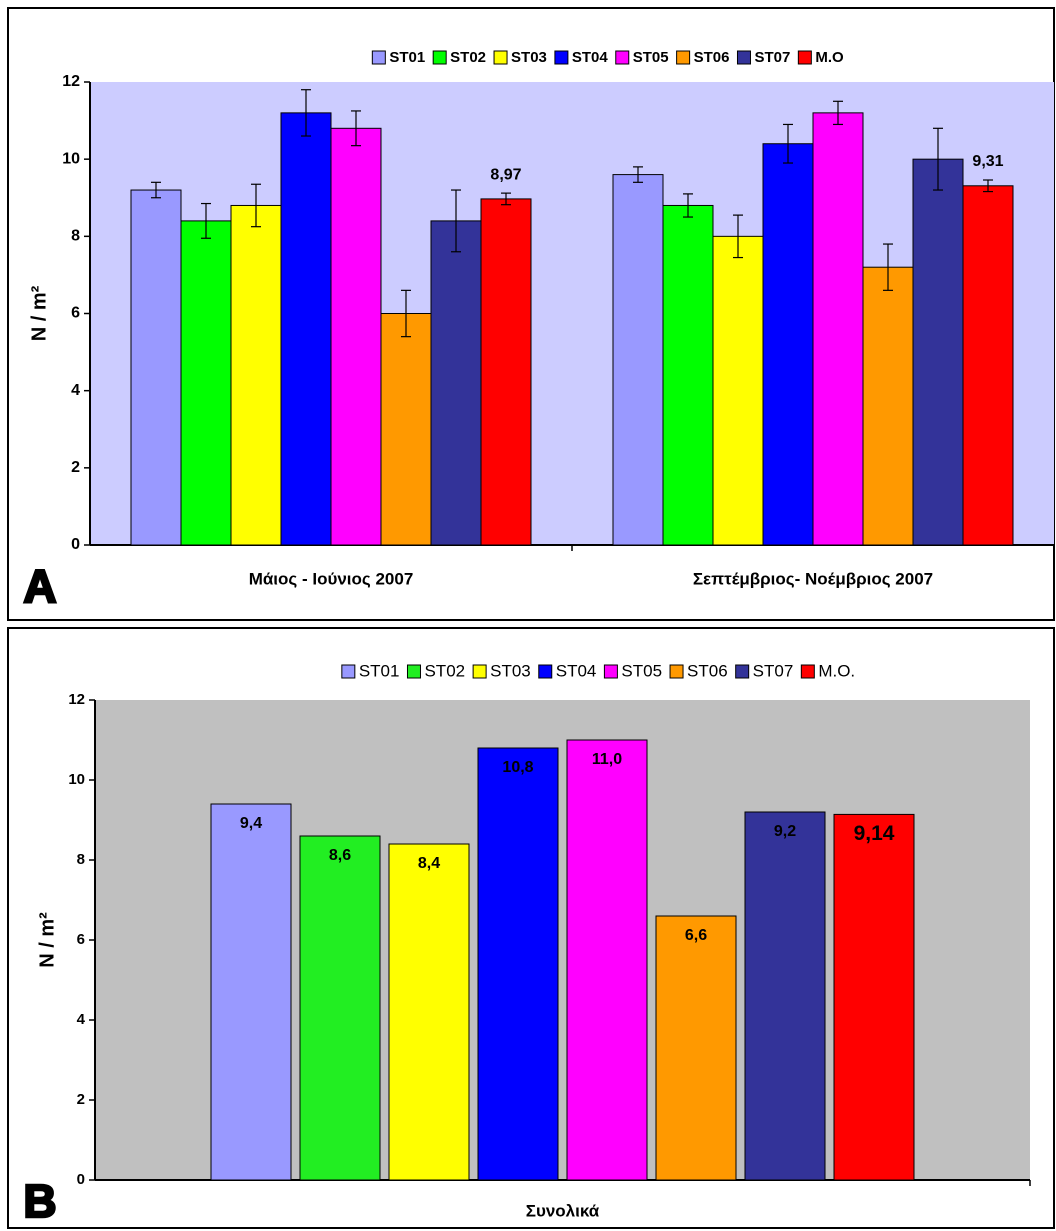 Image resolution: width=1056 pixels, height=1231 pixels. What do you see at coordinates (39, 1201) in the screenshot?
I see `panel-letter: B` at bounding box center [39, 1201].